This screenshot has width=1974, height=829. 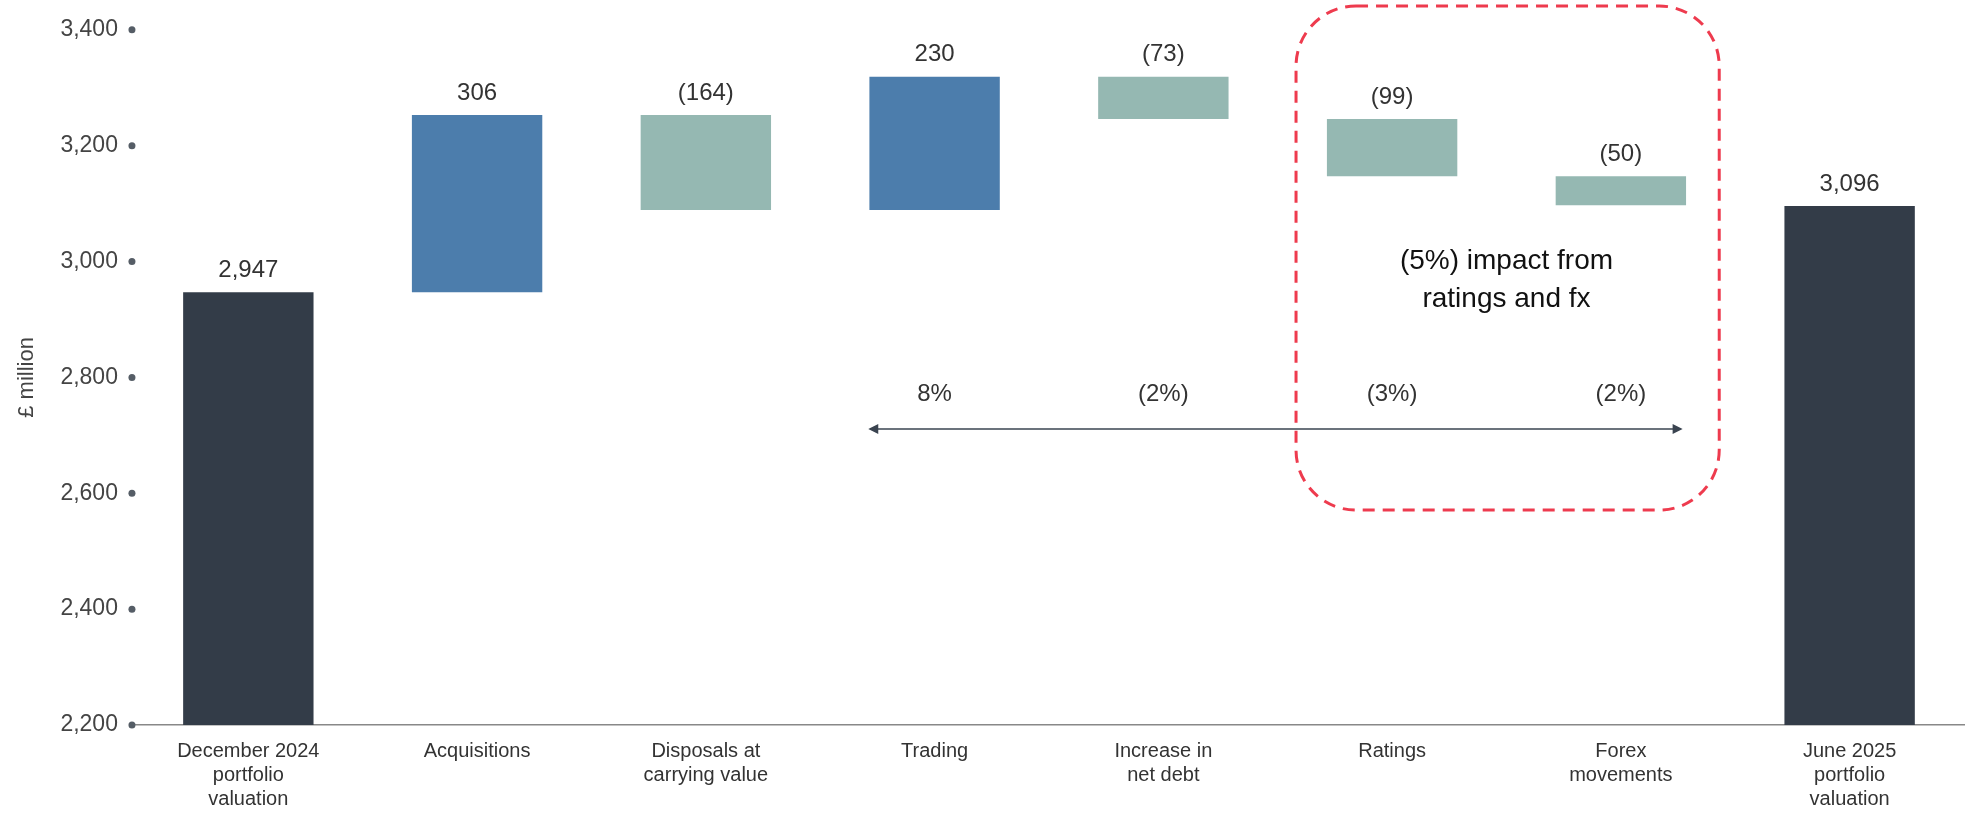 What do you see at coordinates (1392, 95) in the screenshot?
I see `data-label: (99)` at bounding box center [1392, 95].